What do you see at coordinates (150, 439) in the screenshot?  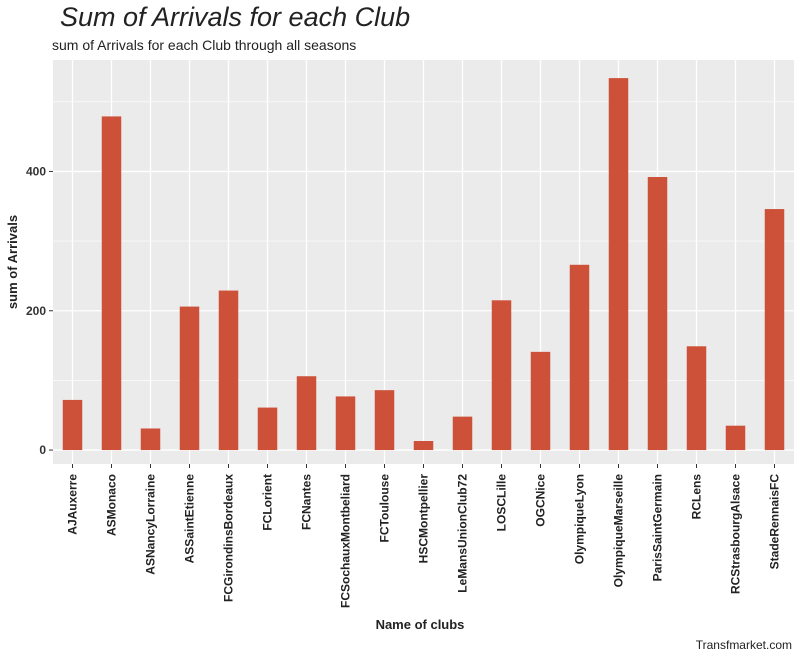 I see `bar-ASNancyLorraine` at bounding box center [150, 439].